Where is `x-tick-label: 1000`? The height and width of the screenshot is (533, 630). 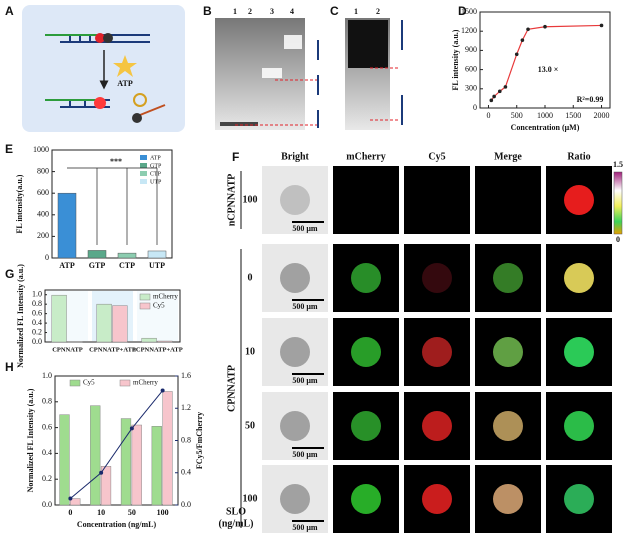 x-tick-label: 1000 is located at coordinates (545, 115).